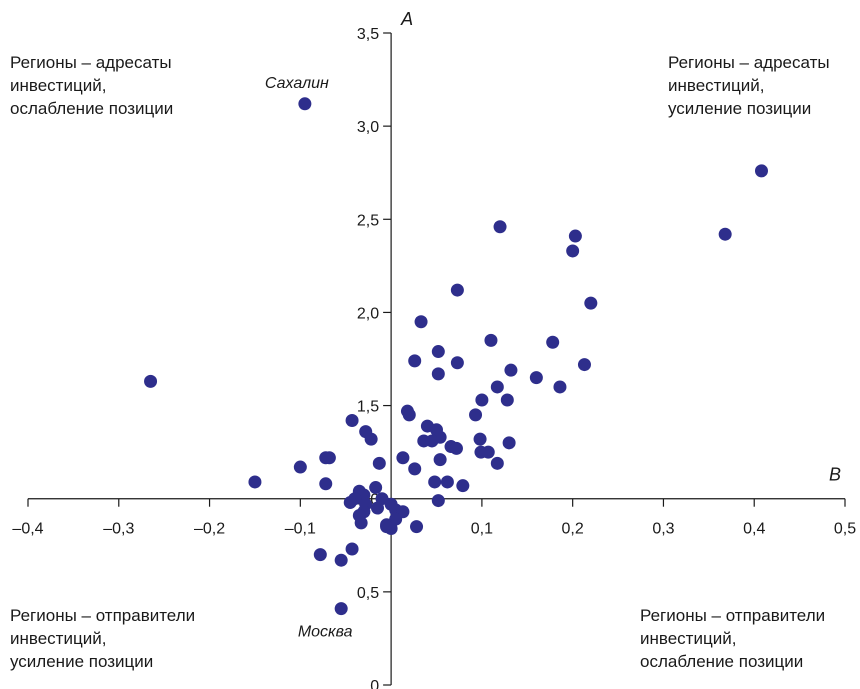  What do you see at coordinates (368, 593) in the screenshot?
I see `y-tick-label: 0,5` at bounding box center [368, 593].